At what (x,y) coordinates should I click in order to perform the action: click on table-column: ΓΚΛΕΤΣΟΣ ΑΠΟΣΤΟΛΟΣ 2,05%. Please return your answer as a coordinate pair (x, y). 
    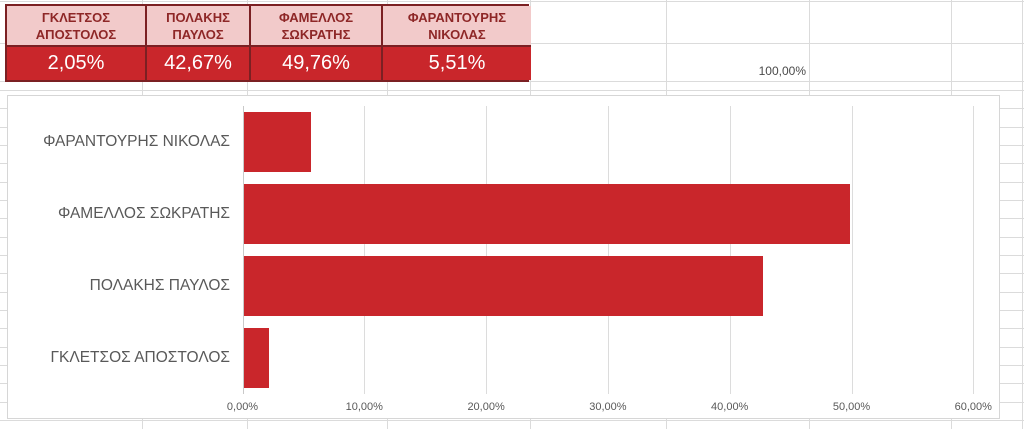
    Looking at the image, I should click on (76, 43).